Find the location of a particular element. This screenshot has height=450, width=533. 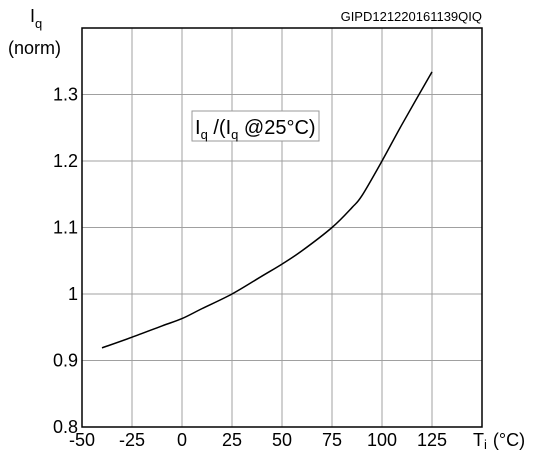

y-tick-label: 1.3 is located at coordinates (65, 95).